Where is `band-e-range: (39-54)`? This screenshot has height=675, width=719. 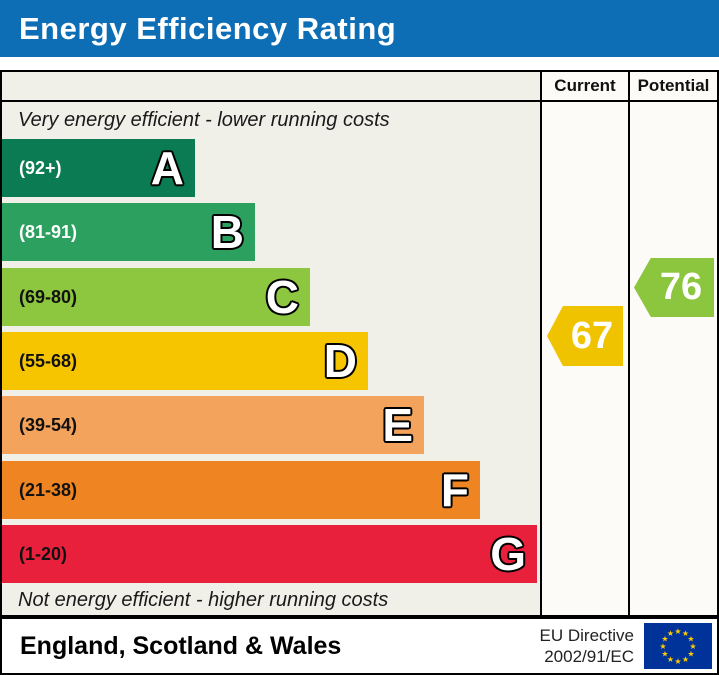
band-e-range: (39-54) is located at coordinates (48, 424).